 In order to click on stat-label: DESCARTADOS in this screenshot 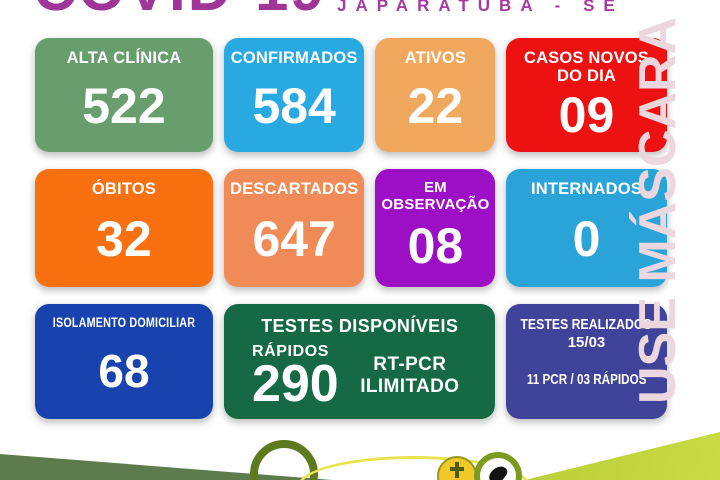, I will do `click(294, 189)`.